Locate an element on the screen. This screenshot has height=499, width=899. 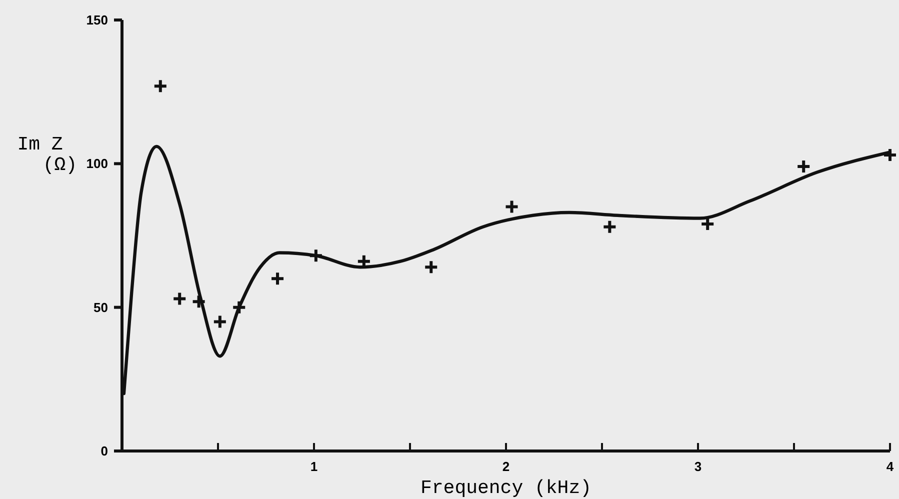
x-axis-title: Frequency (kHz) is located at coordinates (506, 488).